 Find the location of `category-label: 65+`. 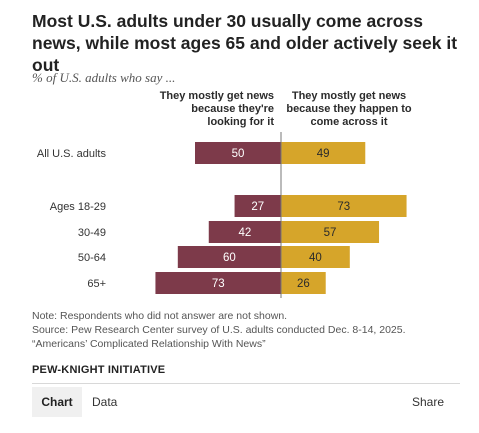

category-label: 65+ is located at coordinates (96, 284).